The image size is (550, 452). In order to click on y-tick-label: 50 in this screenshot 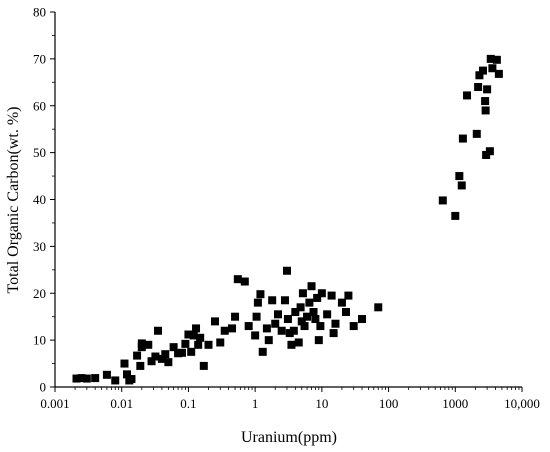, I will do `click(39, 152)`.